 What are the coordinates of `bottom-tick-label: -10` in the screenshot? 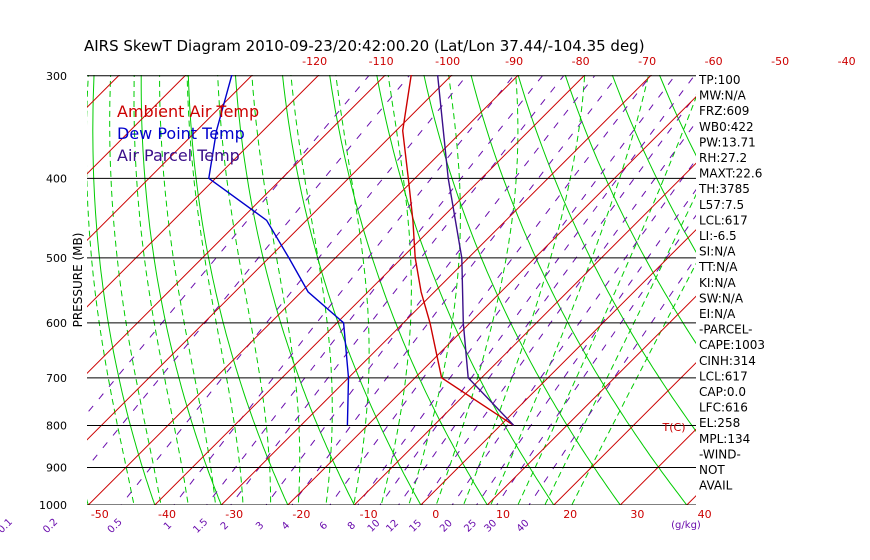 It's located at (369, 514).